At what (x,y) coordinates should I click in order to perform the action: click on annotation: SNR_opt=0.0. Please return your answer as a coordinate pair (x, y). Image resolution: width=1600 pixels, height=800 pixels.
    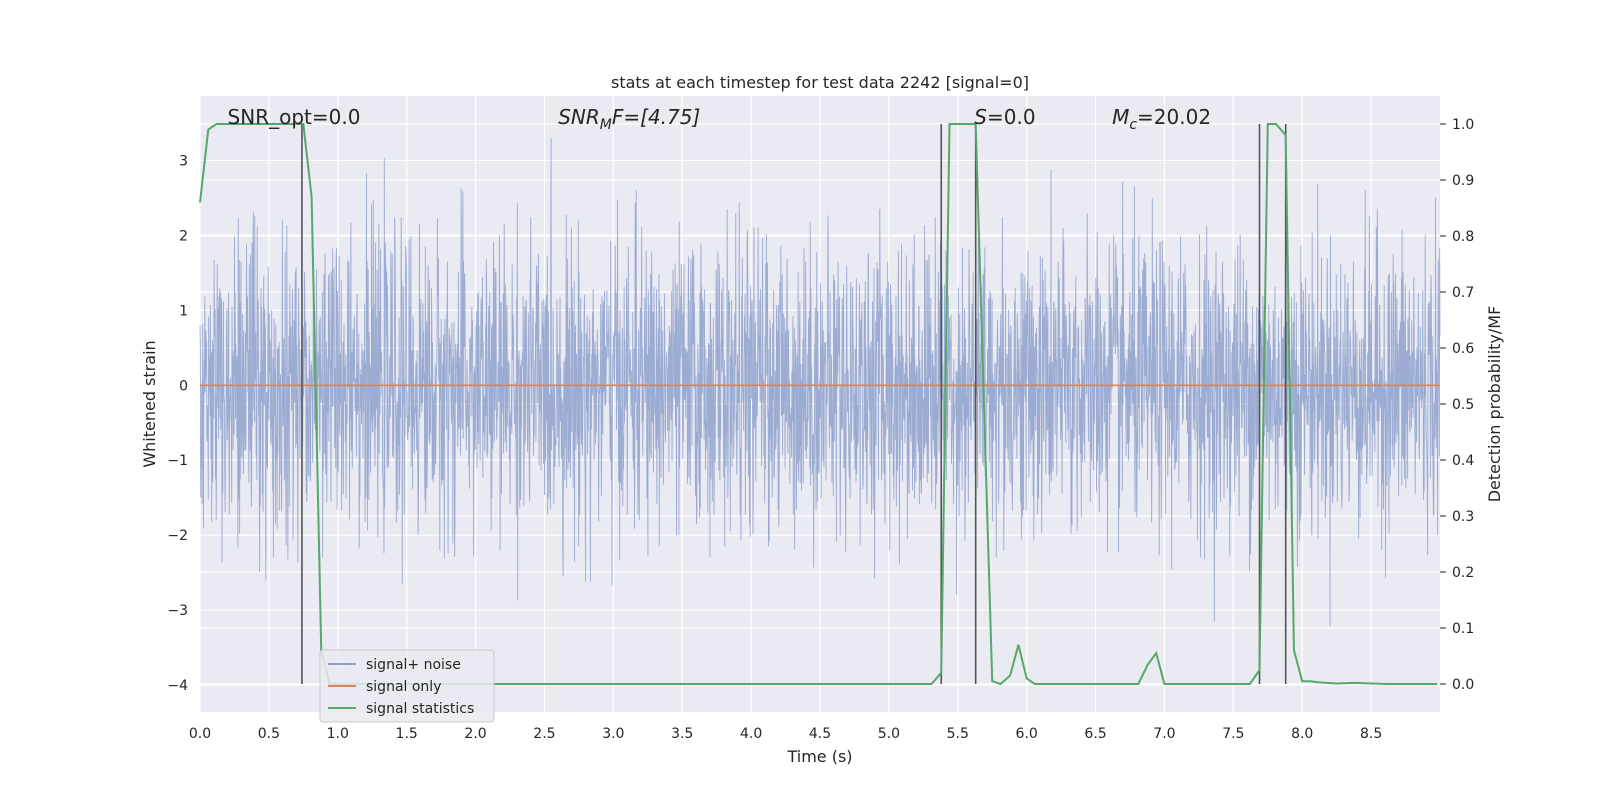
    Looking at the image, I should click on (294, 117).